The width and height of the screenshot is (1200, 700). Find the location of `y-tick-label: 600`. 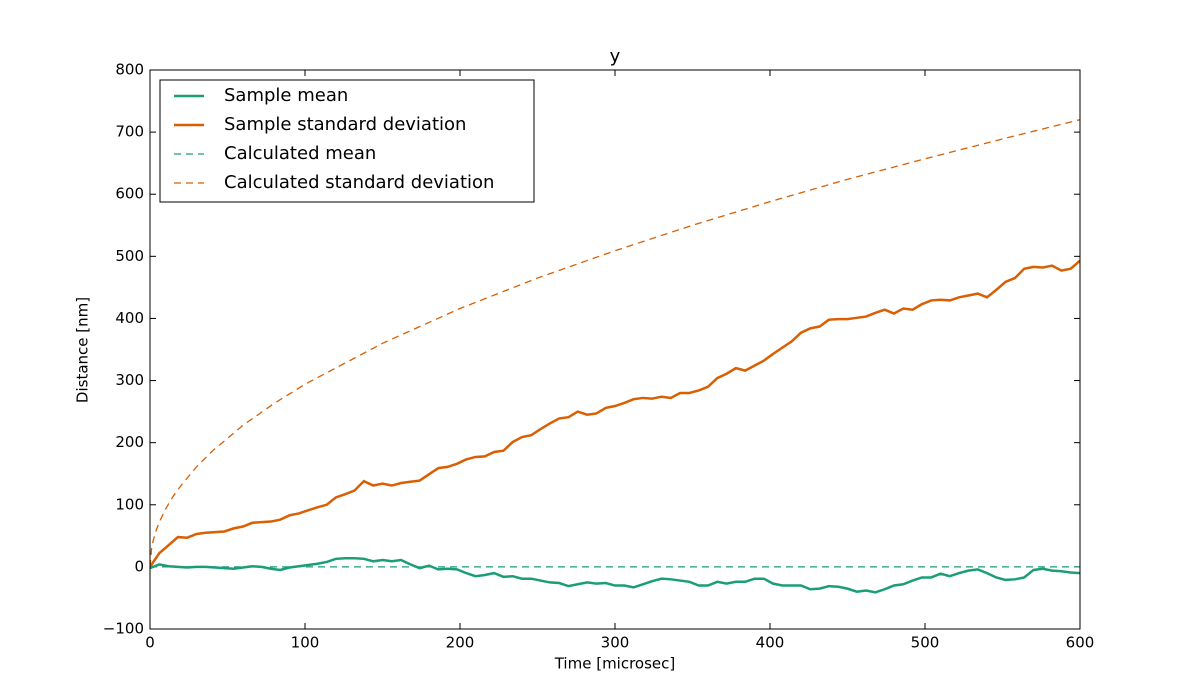

y-tick-label: 600 is located at coordinates (129, 194).